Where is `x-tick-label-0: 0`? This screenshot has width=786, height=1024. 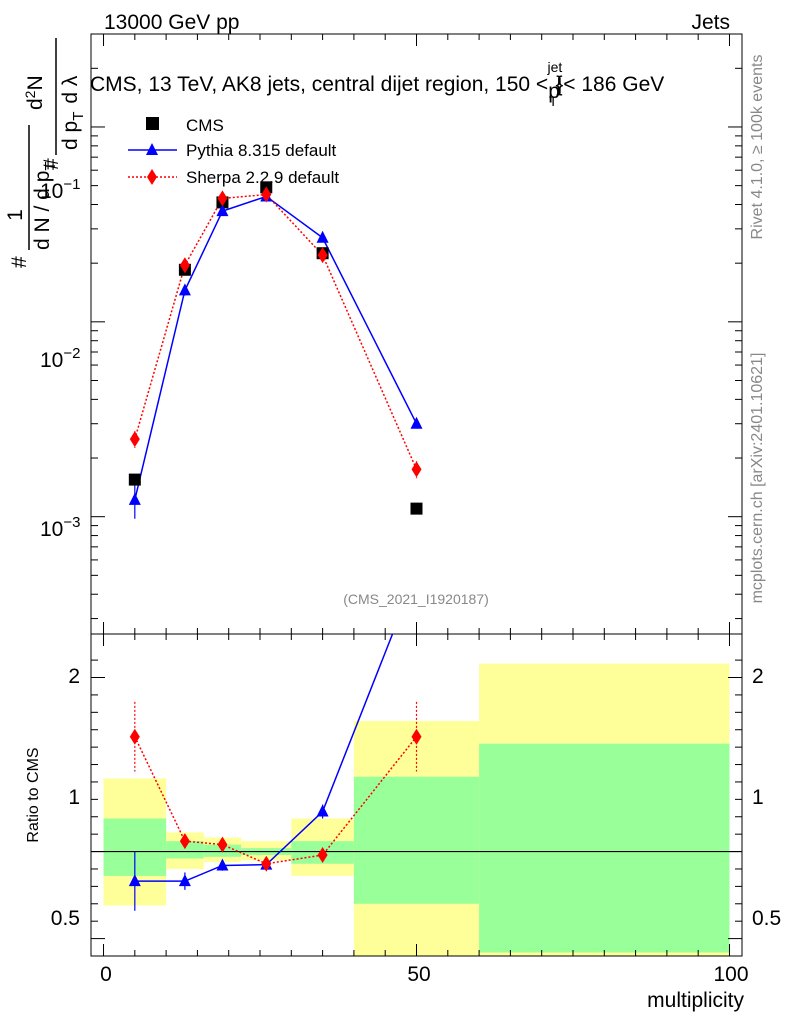
x-tick-label-0: 0 is located at coordinates (106, 974).